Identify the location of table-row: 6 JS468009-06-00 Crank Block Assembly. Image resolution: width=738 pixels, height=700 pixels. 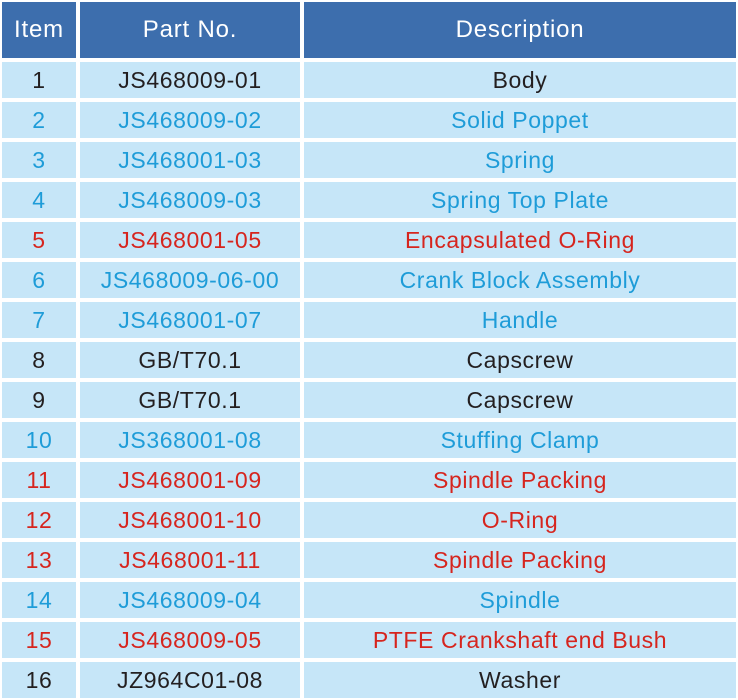
(369, 280).